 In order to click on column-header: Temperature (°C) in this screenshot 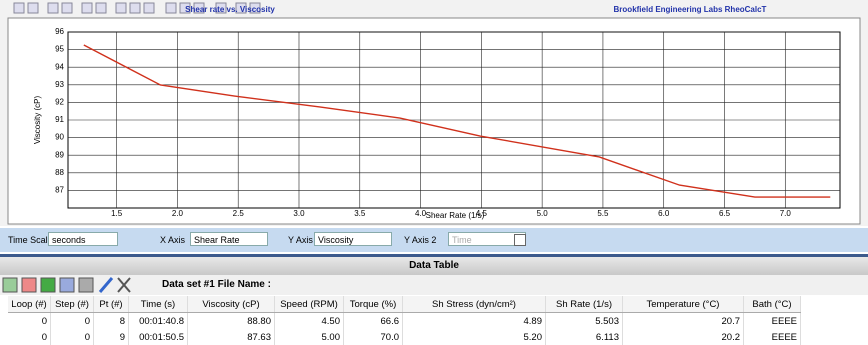, I will do `click(683, 304)`.